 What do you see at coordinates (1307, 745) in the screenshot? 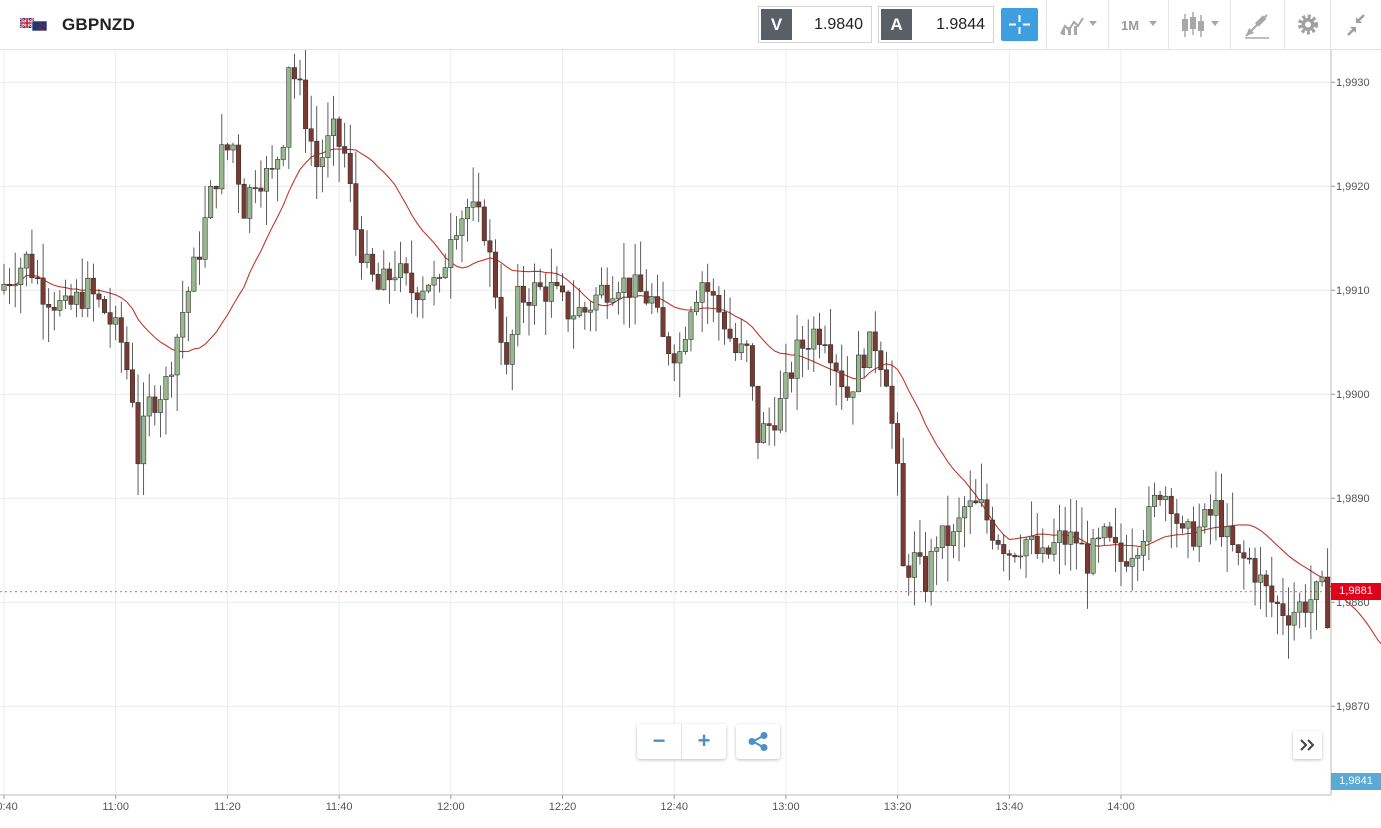
I see `scroll-to-latest-button` at bounding box center [1307, 745].